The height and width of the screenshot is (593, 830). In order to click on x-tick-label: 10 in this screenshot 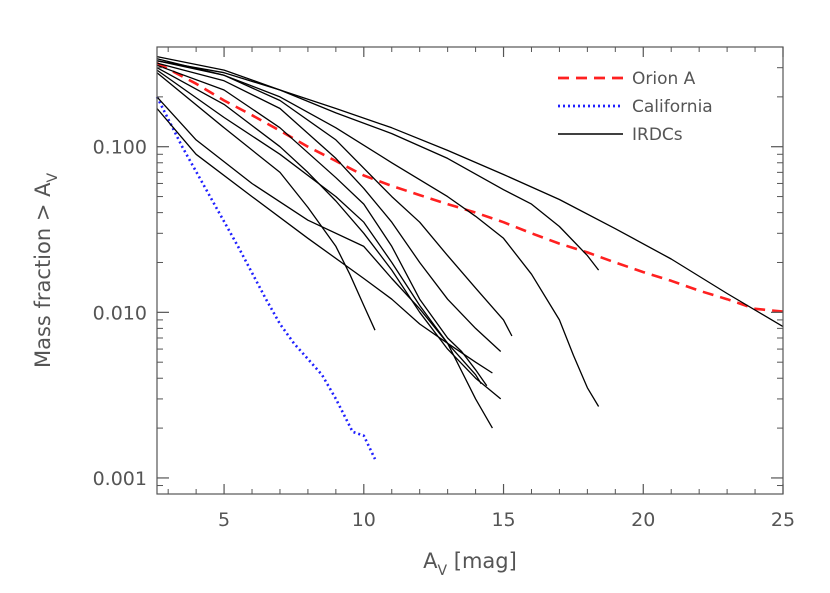, I will do `click(364, 520)`.